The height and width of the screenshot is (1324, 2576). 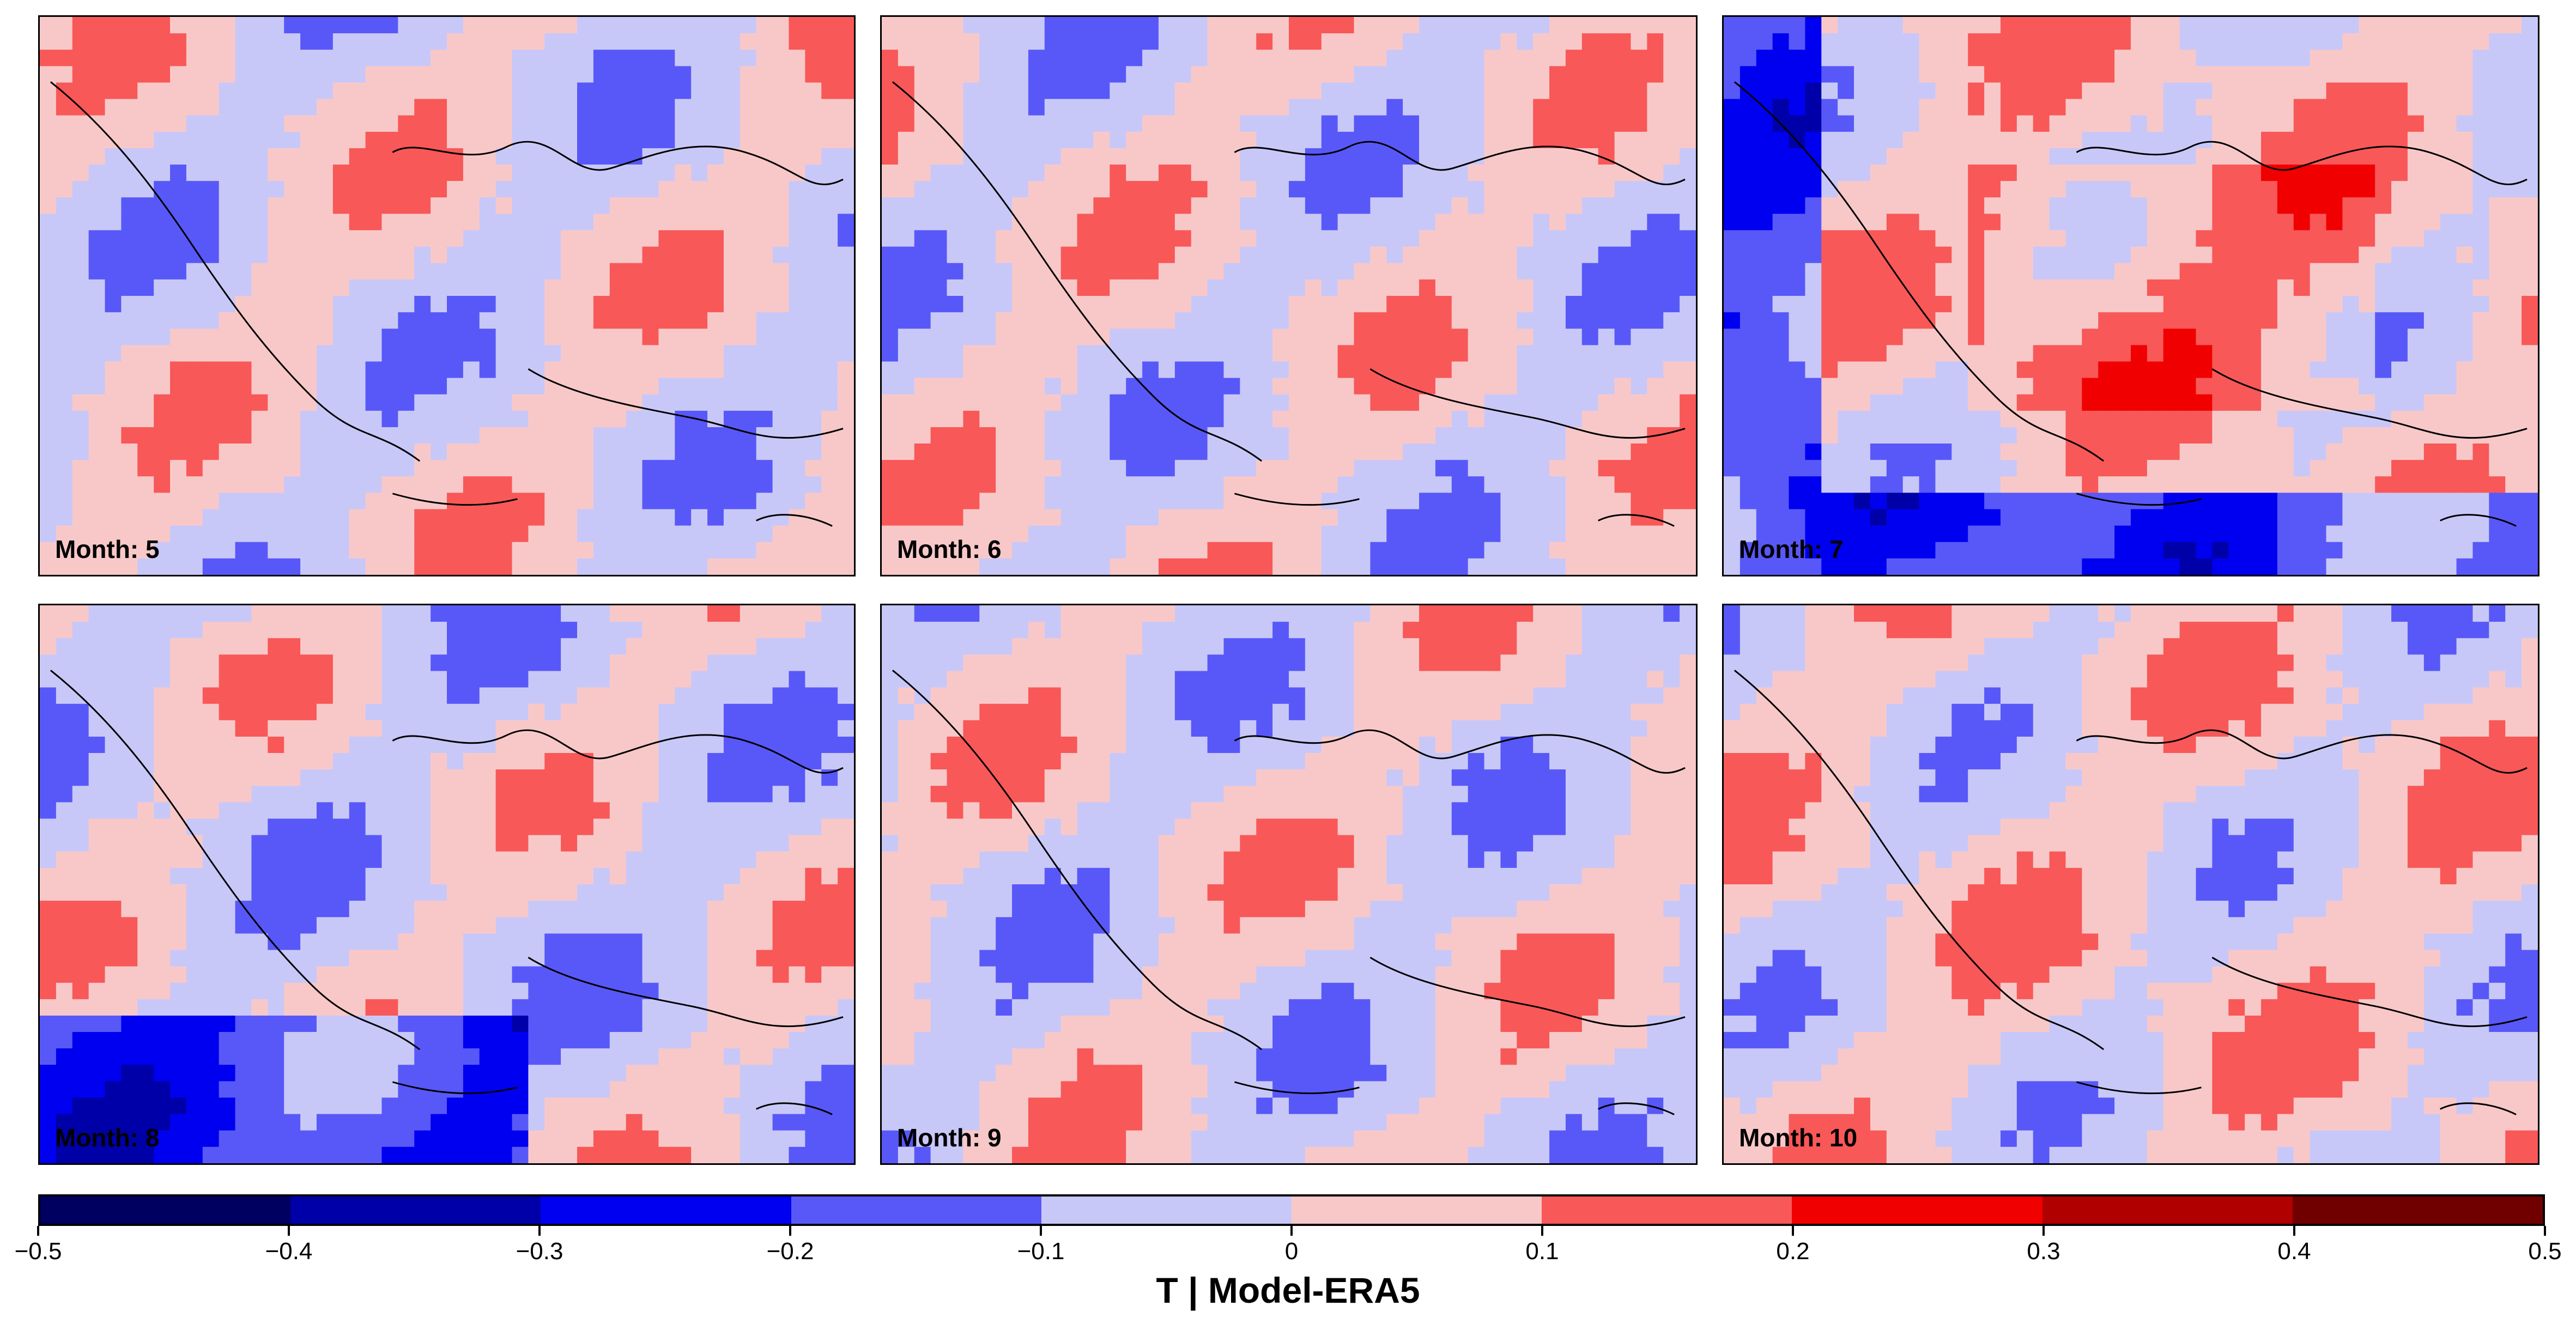 What do you see at coordinates (1288, 1290) in the screenshot?
I see `colorbar-title: T | Model-ERA5` at bounding box center [1288, 1290].